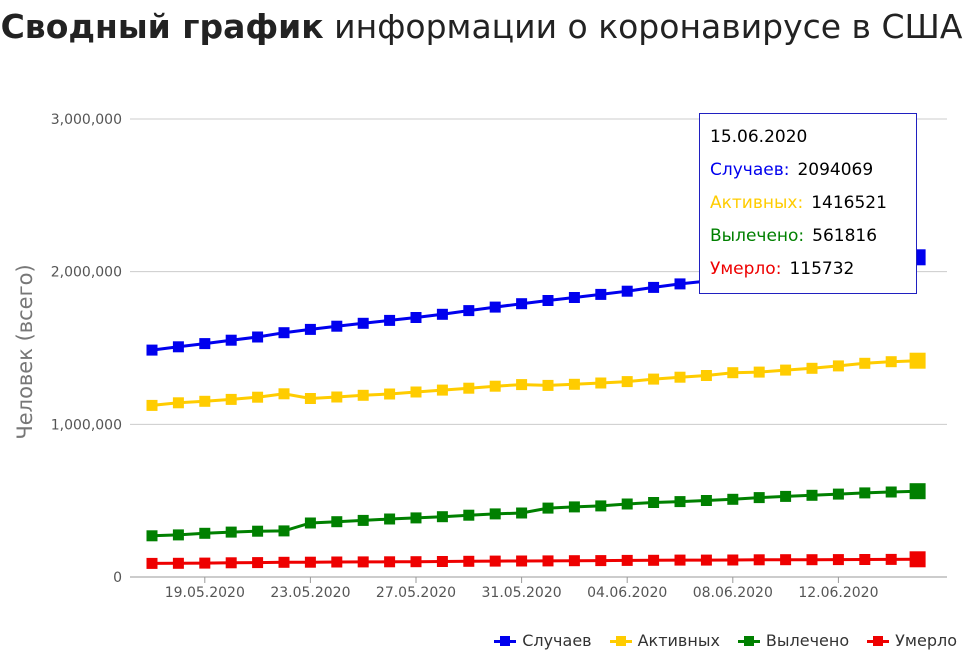 The height and width of the screenshot is (656, 963). Describe the element at coordinates (664, 640) in the screenshot. I see `legend-item-active: Активных` at that location.